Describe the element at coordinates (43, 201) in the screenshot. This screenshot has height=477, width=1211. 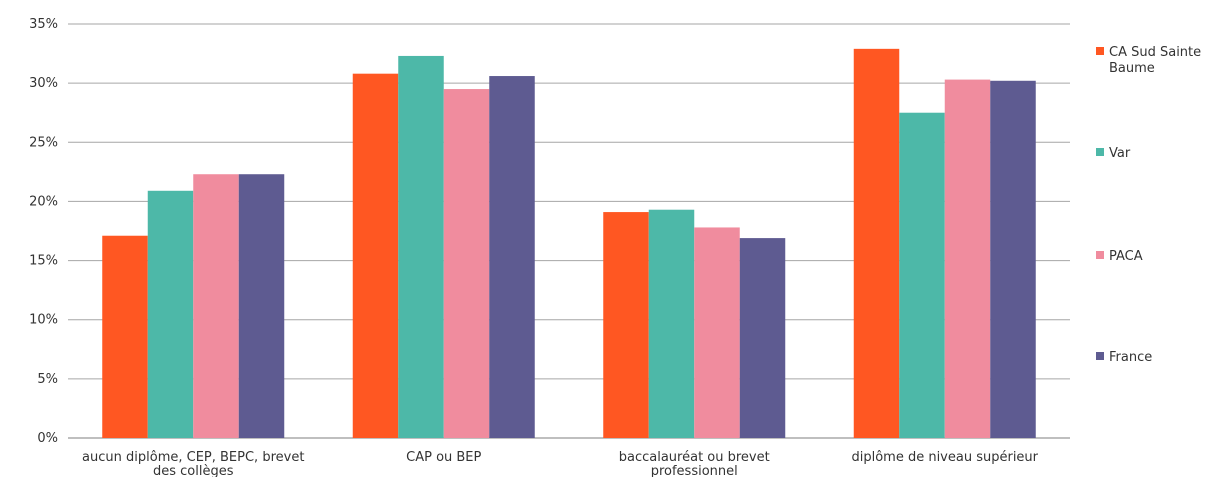
I see `y-tick-label: 20%` at that location.